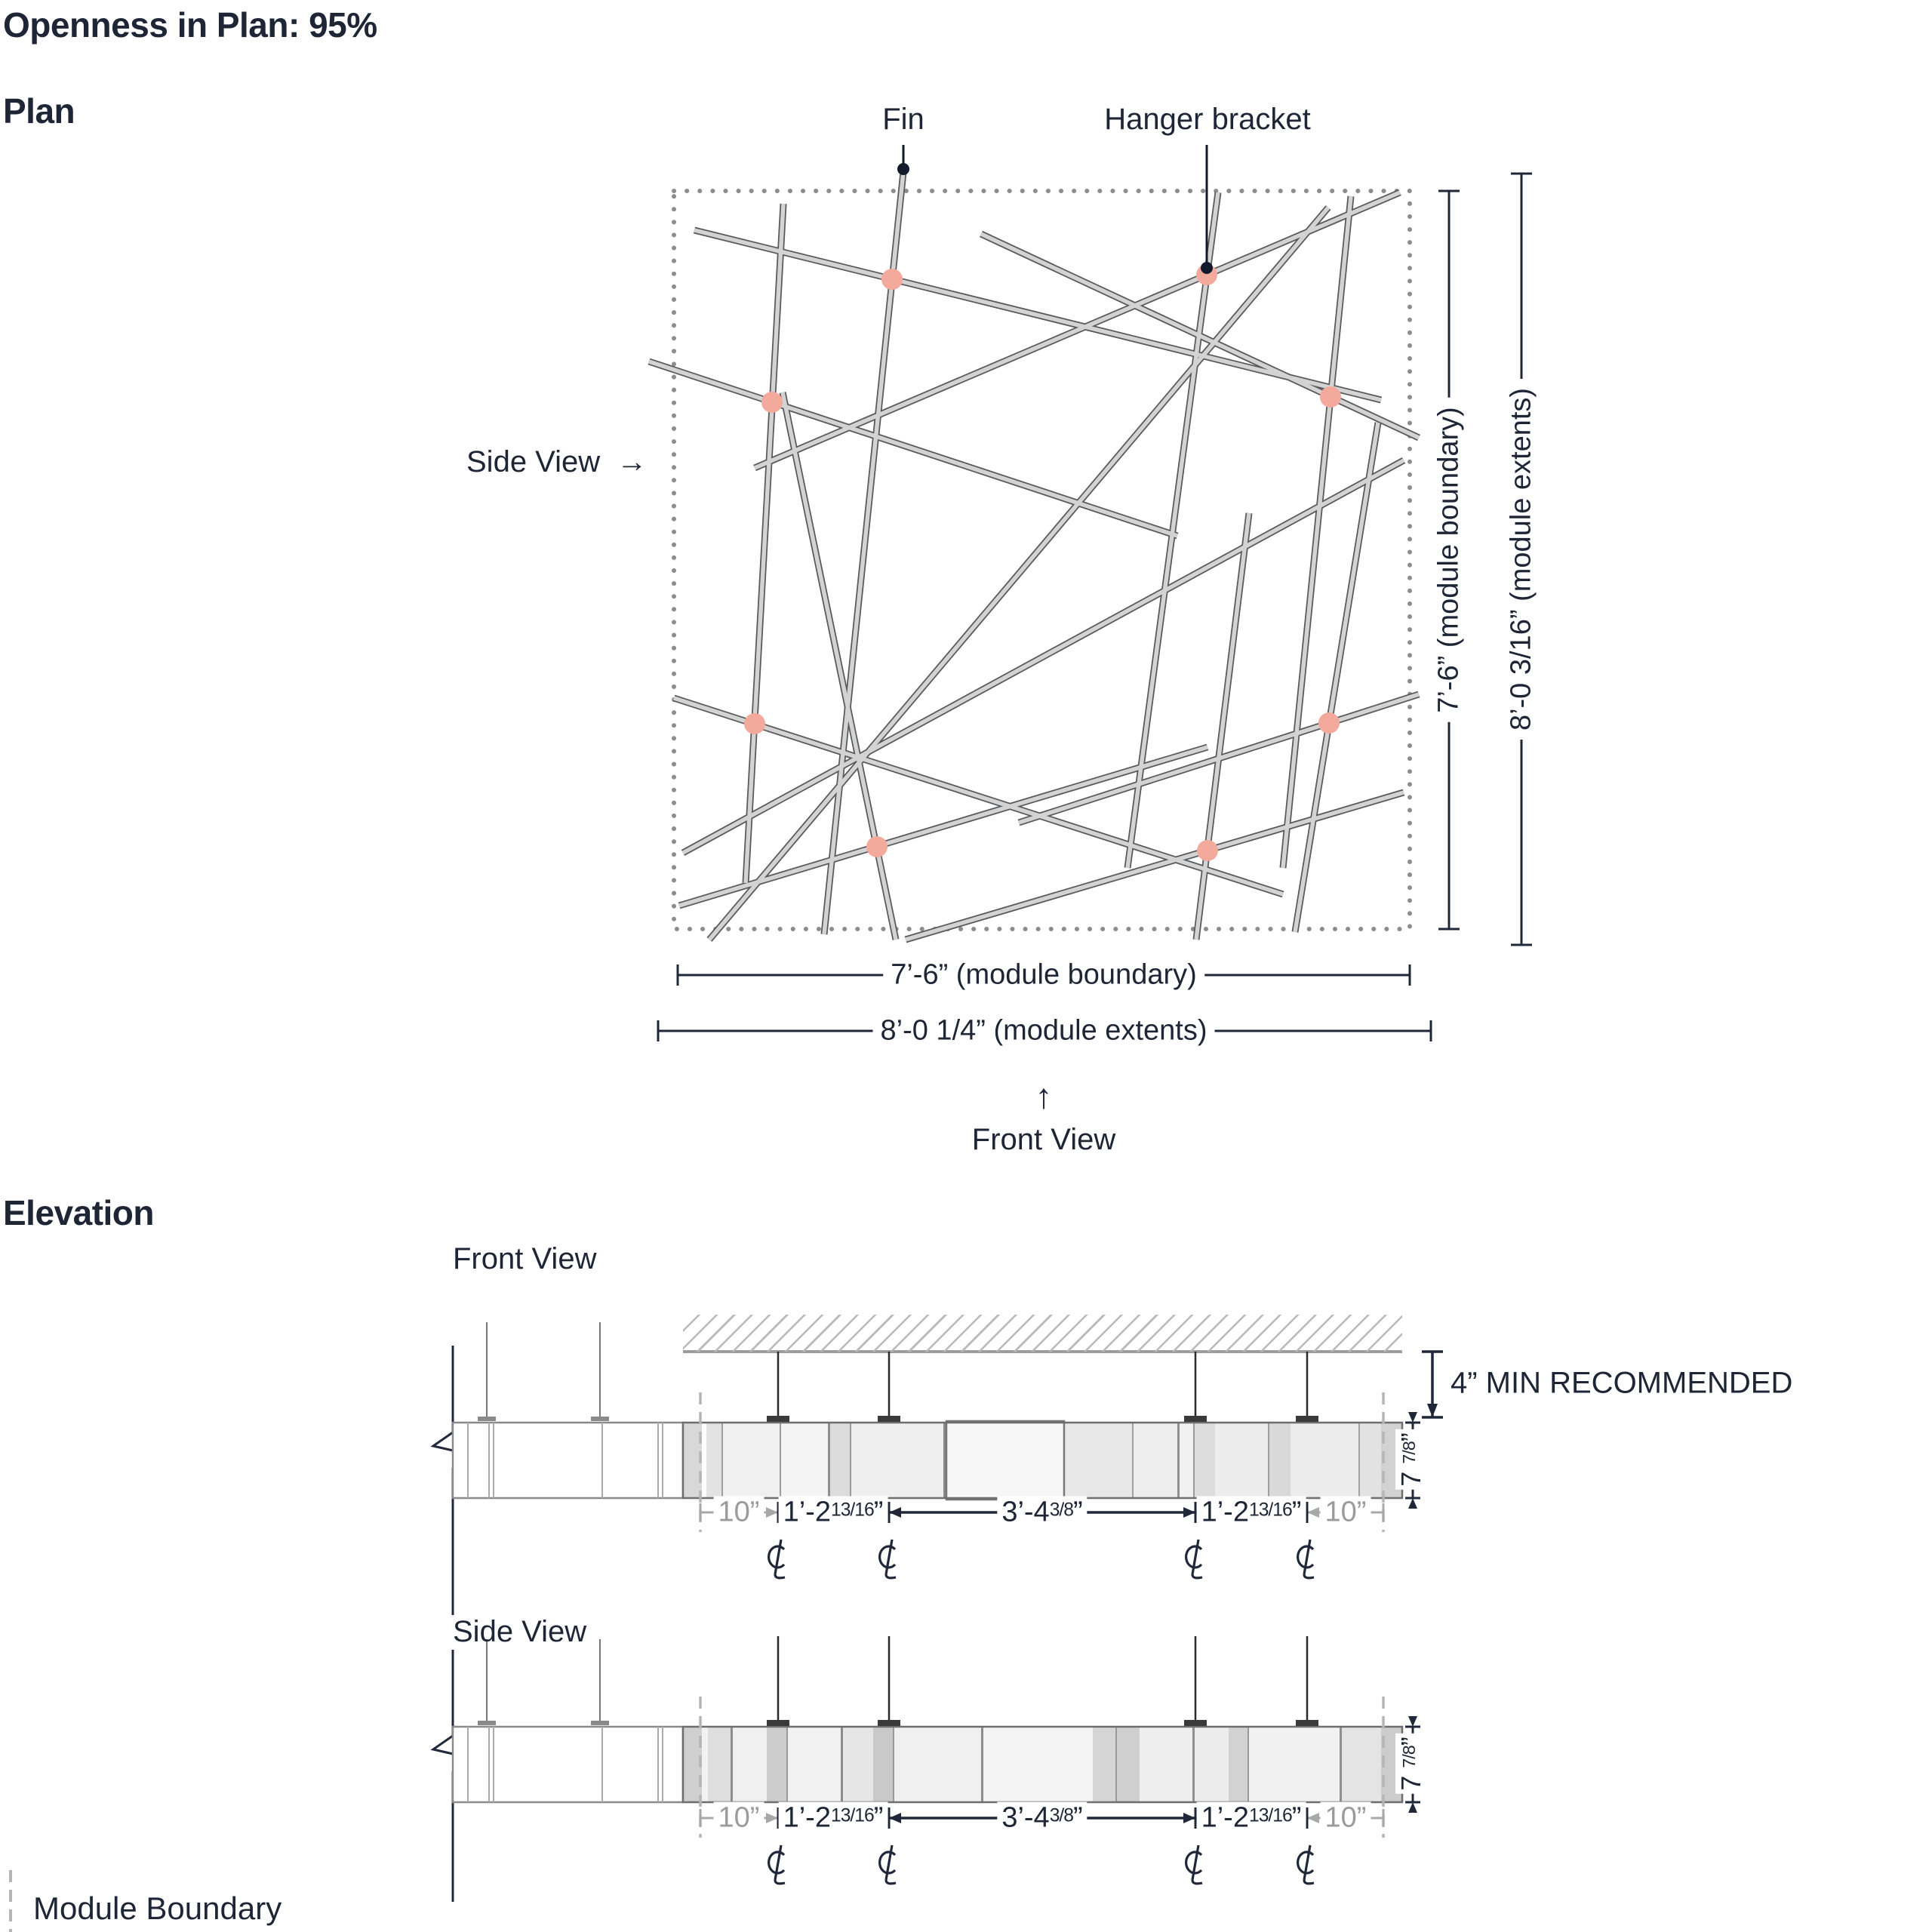 The height and width of the screenshot is (1932, 1932). What do you see at coordinates (1345, 1818) in the screenshot?
I see `chain-side-10b: 10”` at bounding box center [1345, 1818].